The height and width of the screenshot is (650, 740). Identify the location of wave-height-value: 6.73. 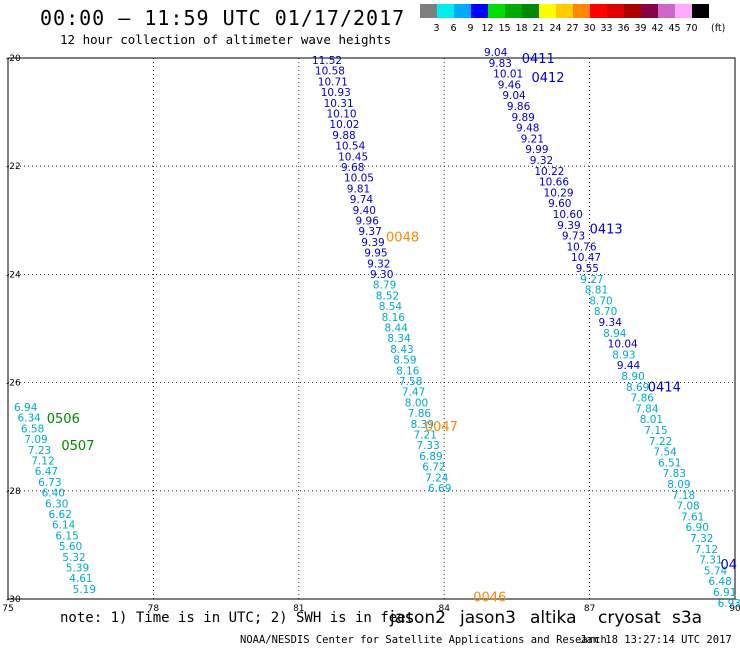
(49, 483).